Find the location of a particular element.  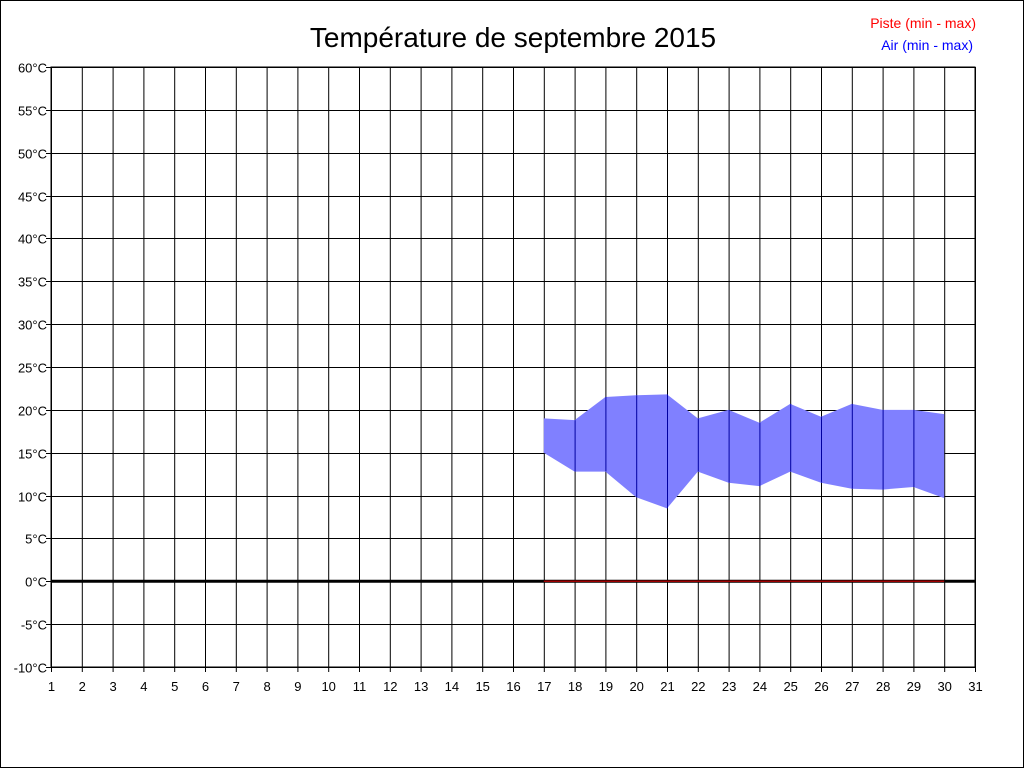

x-tick-label: 16 is located at coordinates (513, 686).